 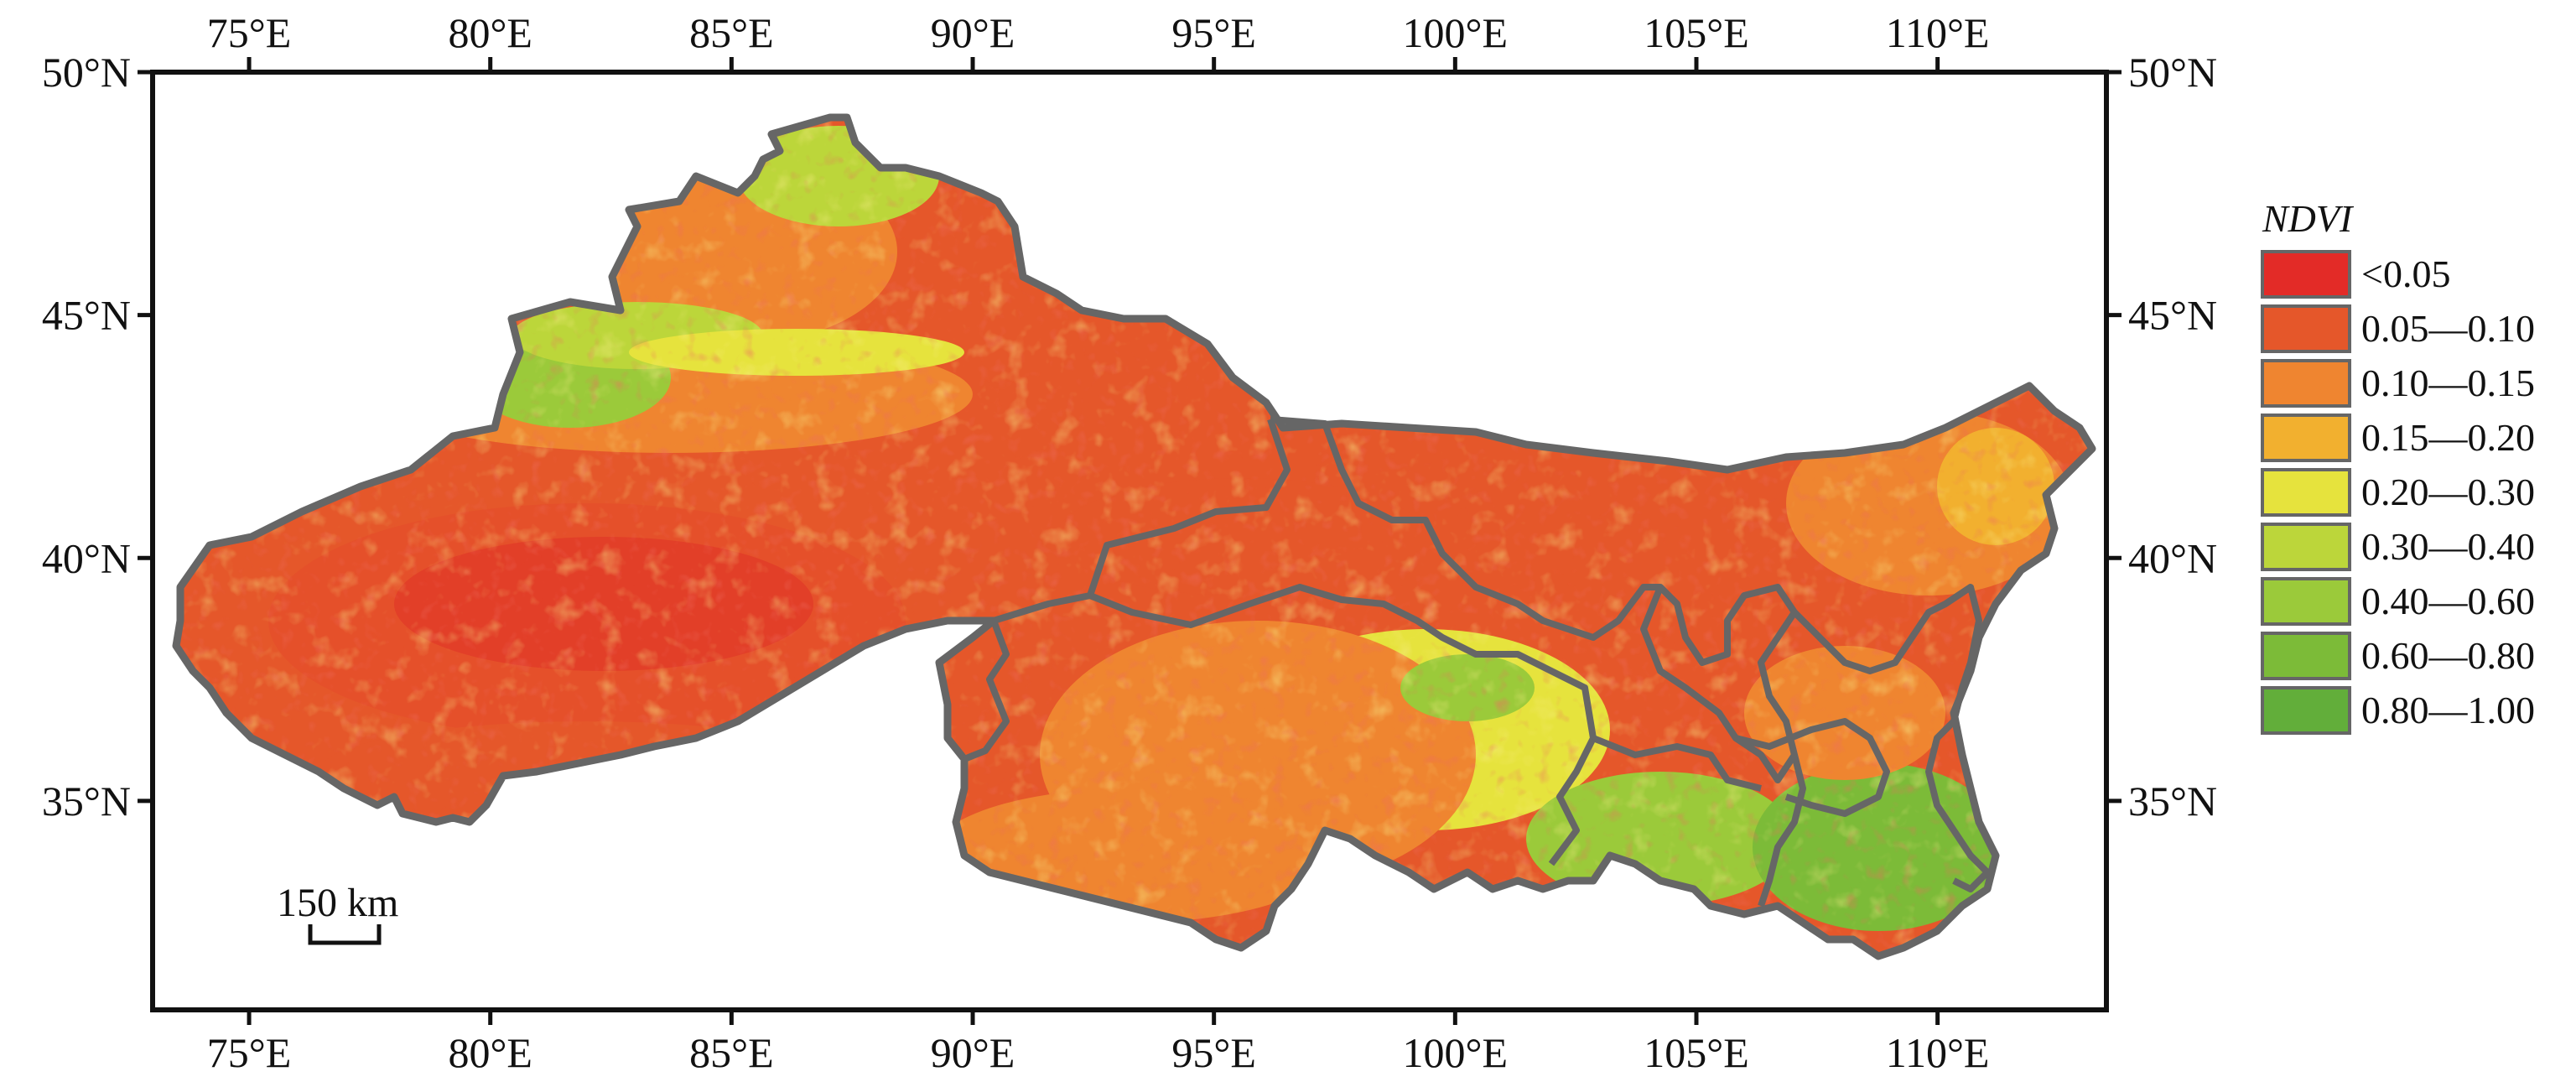 I want to click on gansu-inner-mongolia-boundary, so click(x=1465, y=528).